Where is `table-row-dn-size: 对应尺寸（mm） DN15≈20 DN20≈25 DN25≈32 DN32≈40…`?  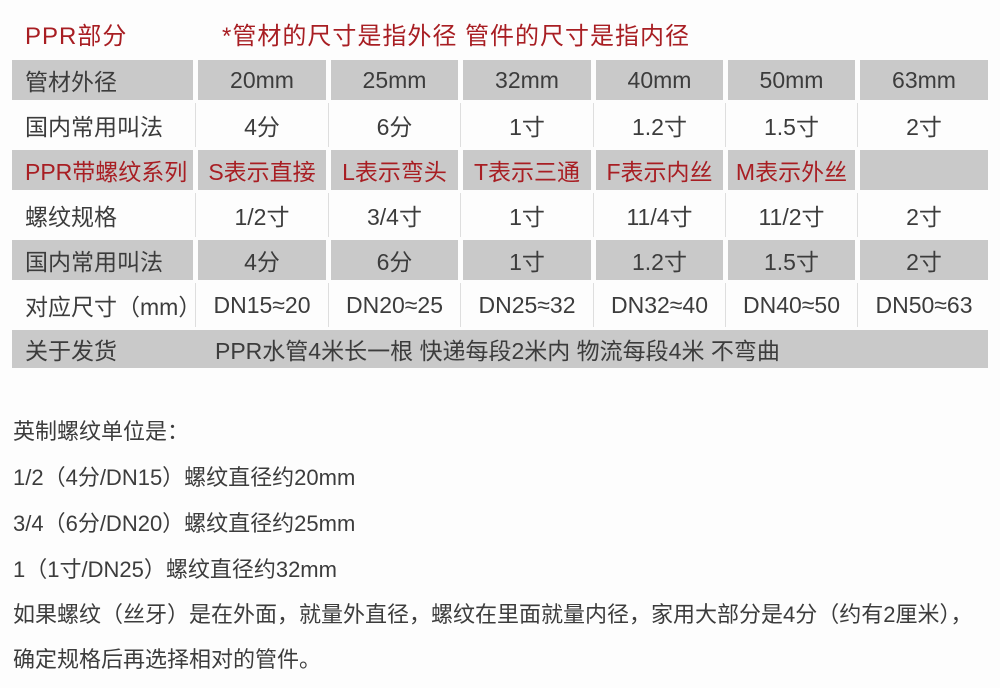
table-row-dn-size: 对应尺寸（mm） DN15≈20 DN20≈25 DN25≈32 DN32≈40… is located at coordinates (500, 305).